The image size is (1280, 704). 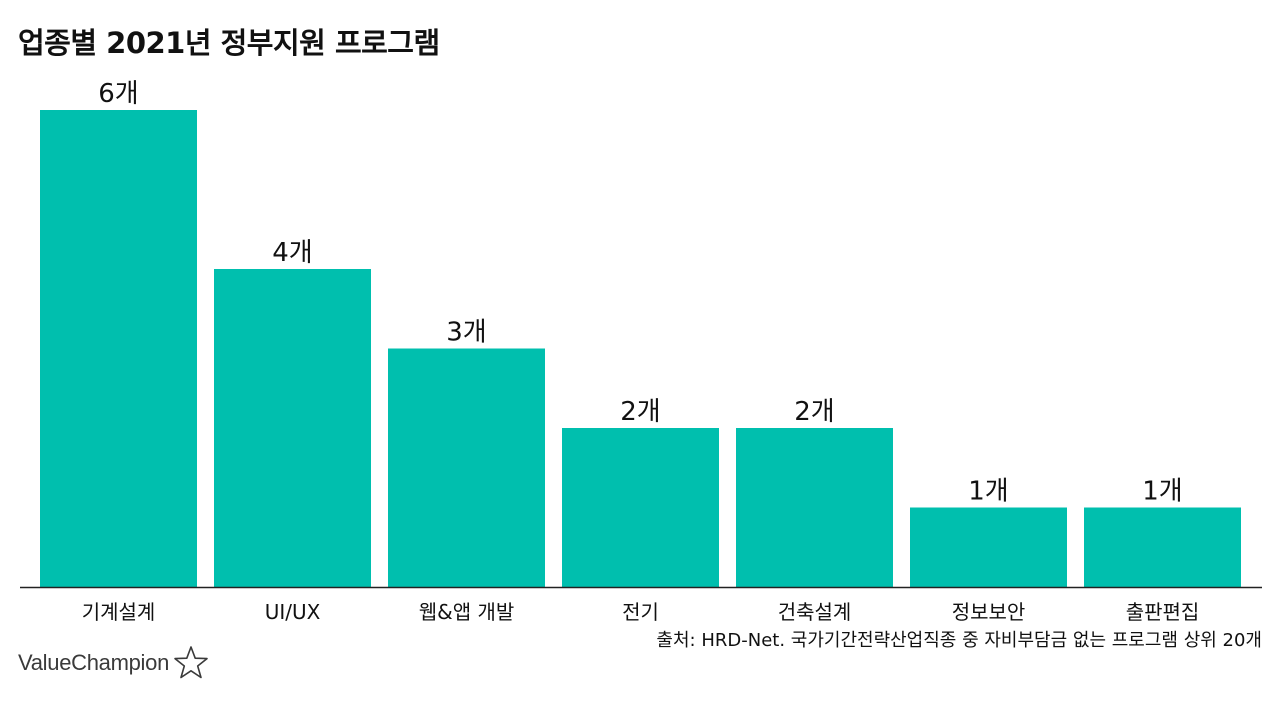 I want to click on category-label: UI/UX, so click(x=293, y=612).